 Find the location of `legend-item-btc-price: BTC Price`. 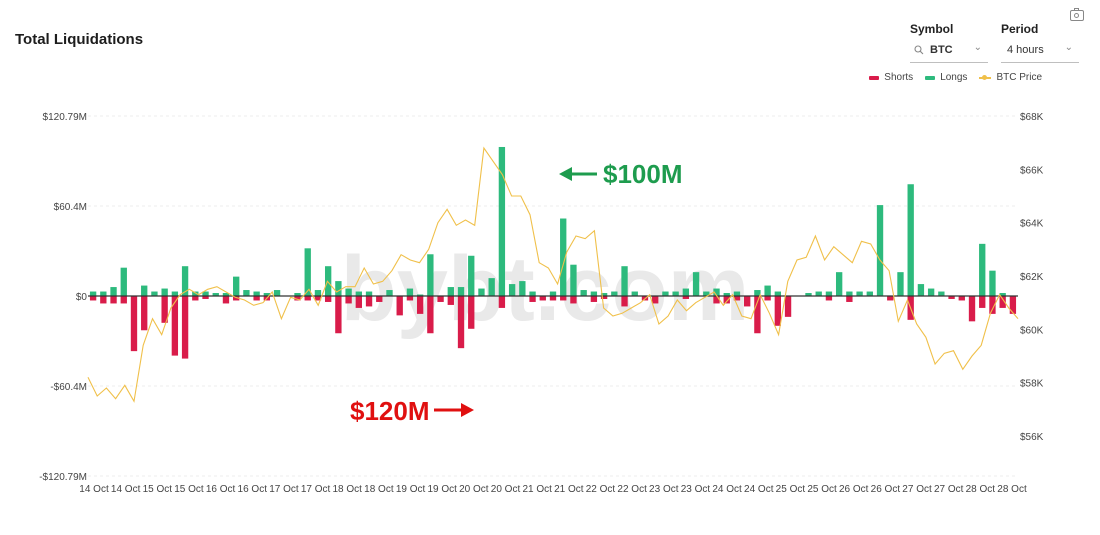

legend-item-btc-price: BTC Price is located at coordinates (1010, 77).